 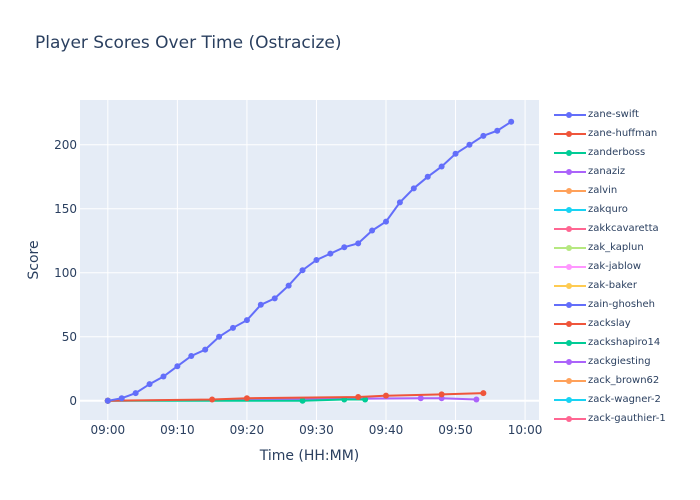 I want to click on y-tick-labels: 0 50 100 150 200, so click(x=65, y=273).